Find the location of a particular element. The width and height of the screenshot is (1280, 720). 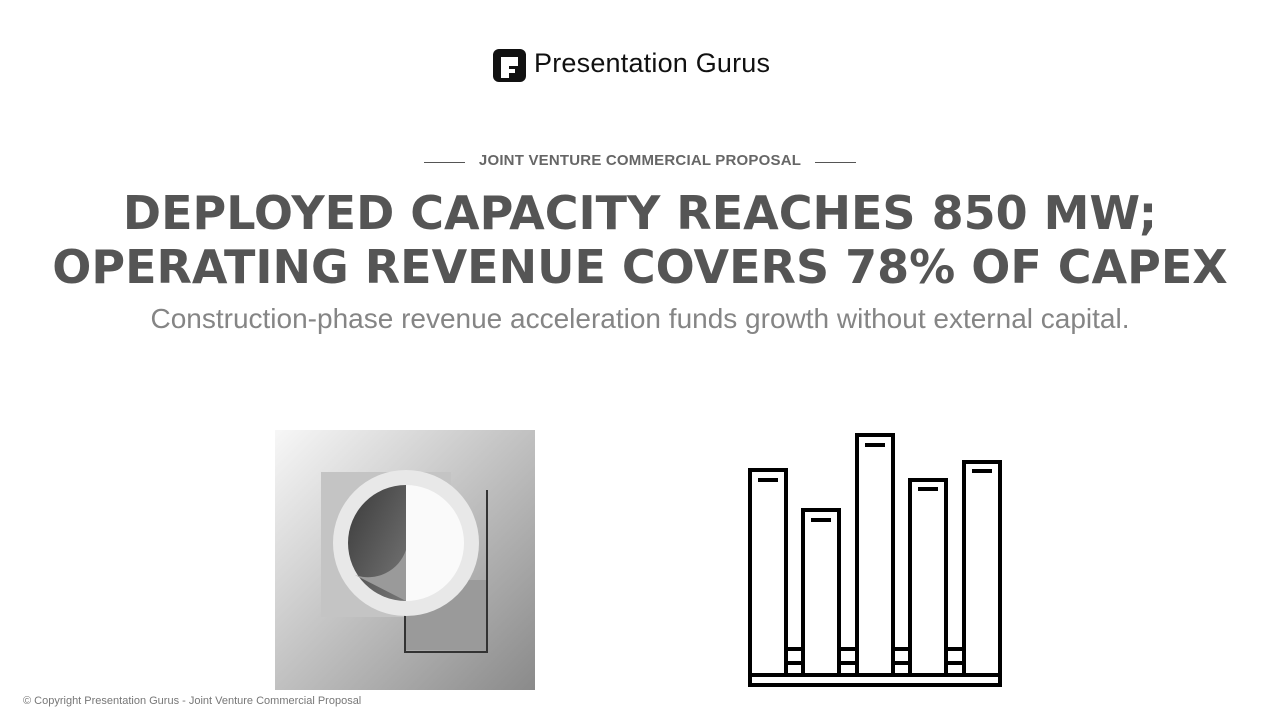

logo-icon is located at coordinates (509, 65).